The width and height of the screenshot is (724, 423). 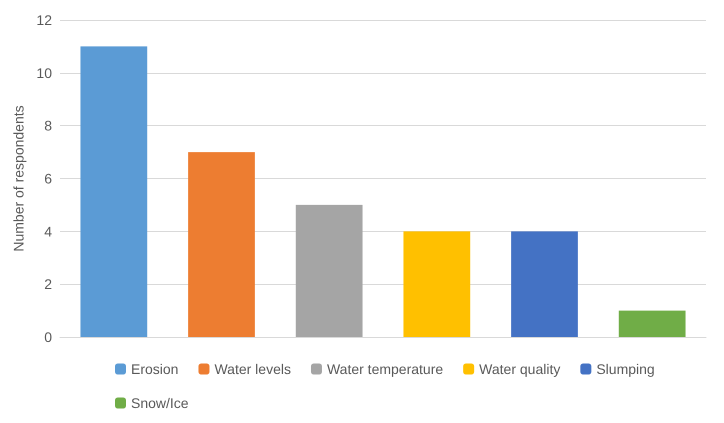 I want to click on legend-label: Water levels, so click(x=252, y=369).